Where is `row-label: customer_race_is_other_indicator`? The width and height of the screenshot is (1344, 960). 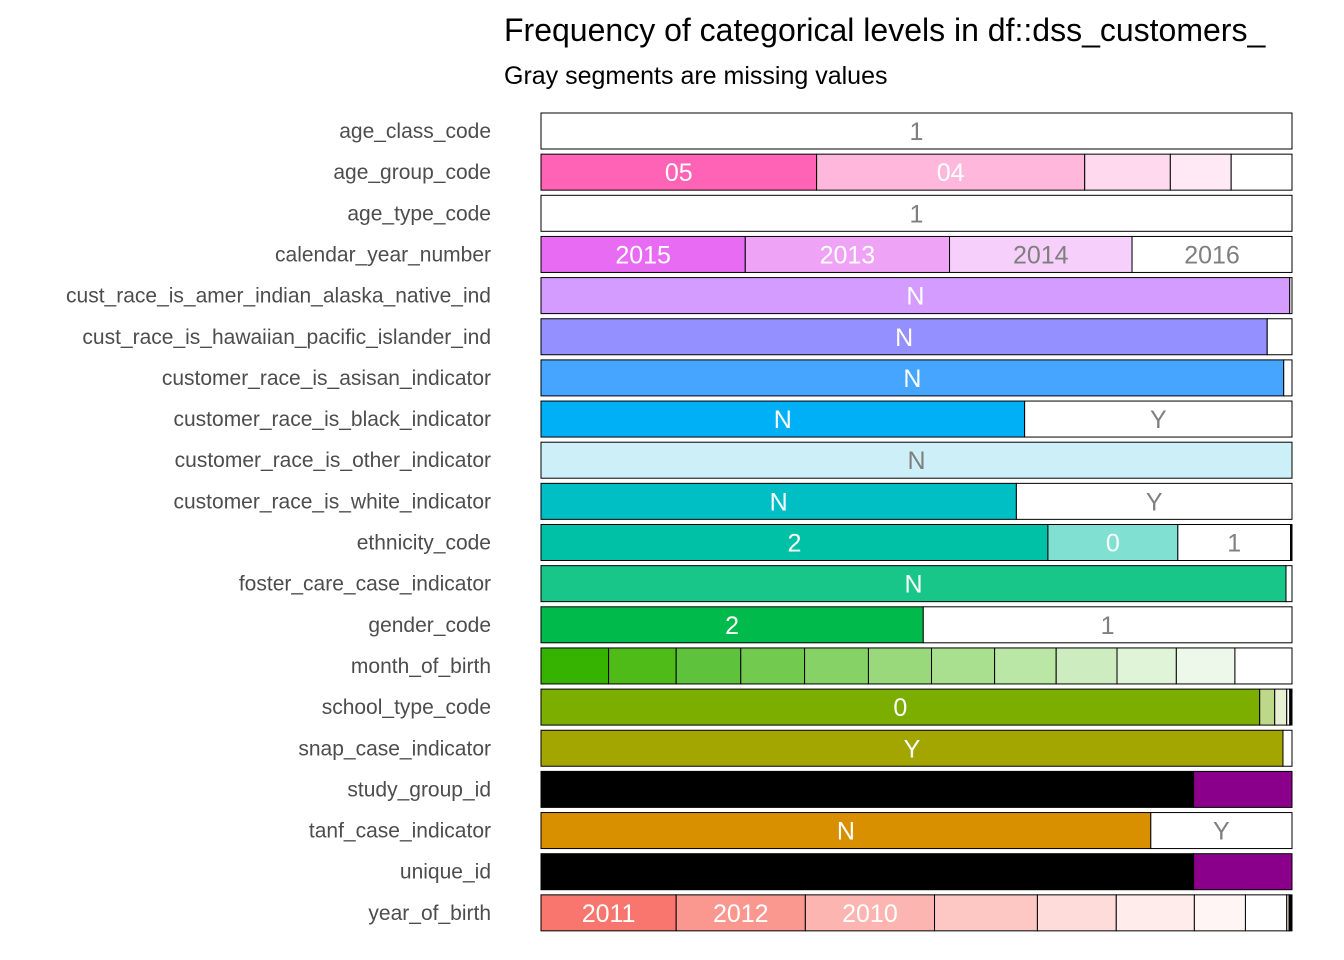 row-label: customer_race_is_other_indicator is located at coordinates (333, 460).